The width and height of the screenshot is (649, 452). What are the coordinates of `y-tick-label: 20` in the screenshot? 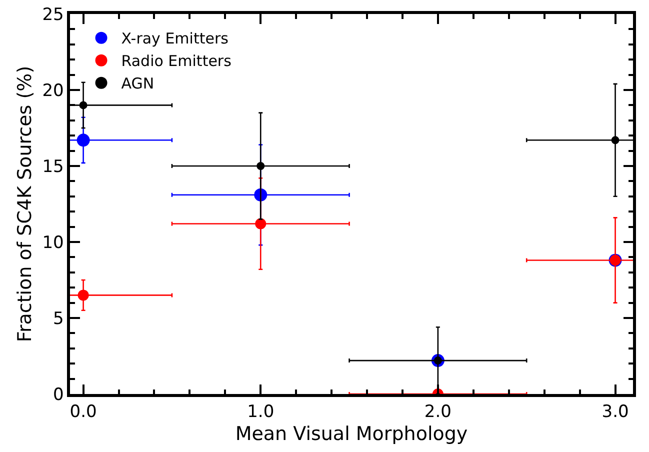 It's located at (53, 90).